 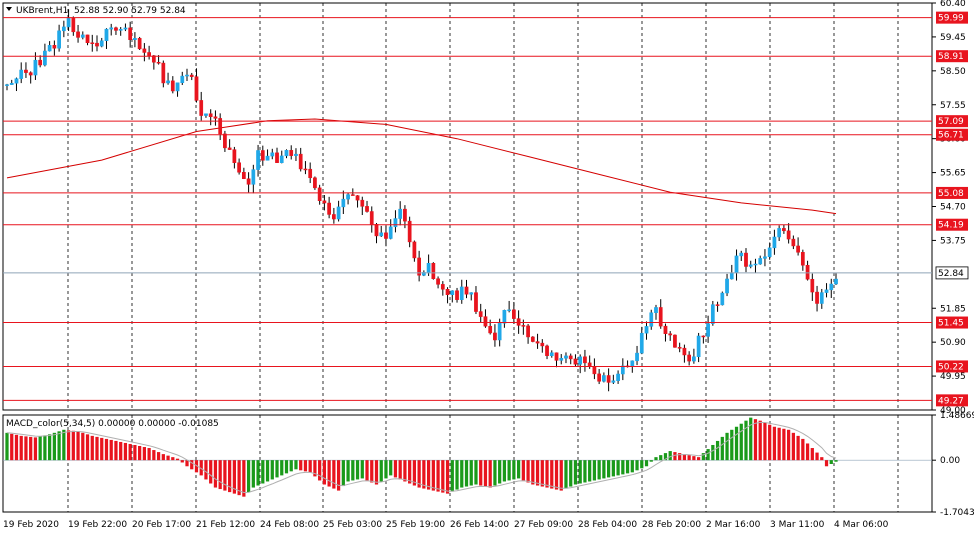 I want to click on x-tick-label: 25 Feb 03:00, so click(x=352, y=525).